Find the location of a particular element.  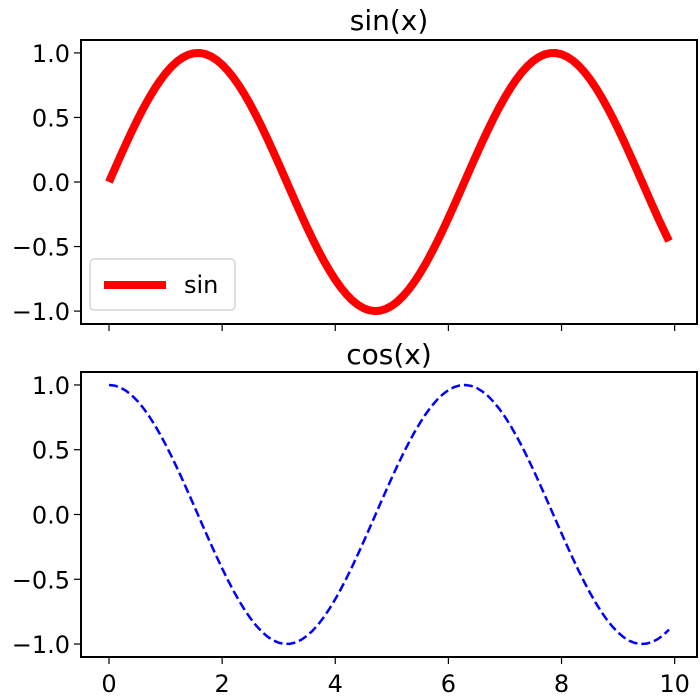

legend-label-sin: sin is located at coordinates (201, 285).